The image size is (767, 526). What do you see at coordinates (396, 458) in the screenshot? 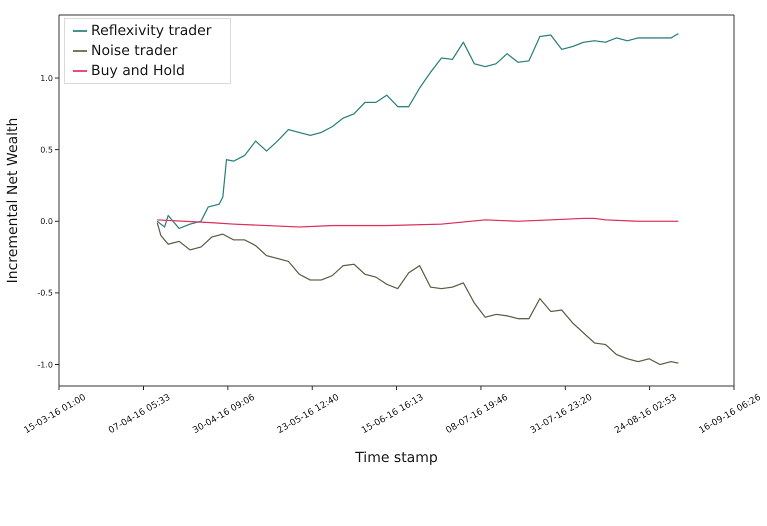
I see `x-axis-title: Time stamp` at bounding box center [396, 458].